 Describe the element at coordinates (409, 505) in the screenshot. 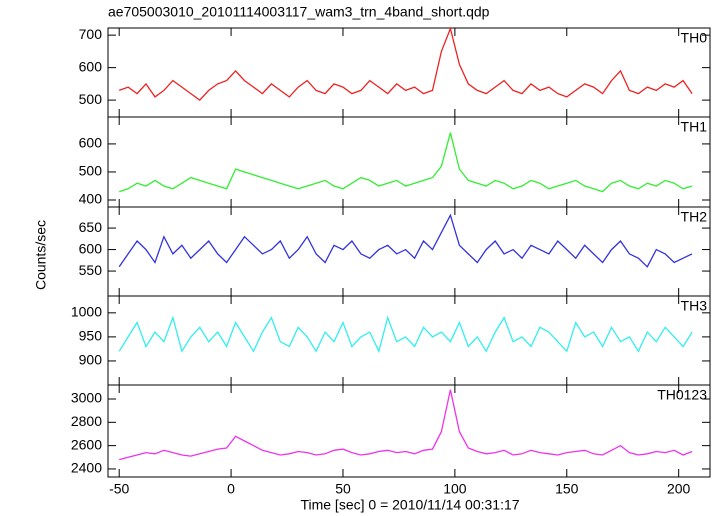

I see `x-axis-label: Time [sec] 0 = 2010/11/14 00:31:17` at that location.